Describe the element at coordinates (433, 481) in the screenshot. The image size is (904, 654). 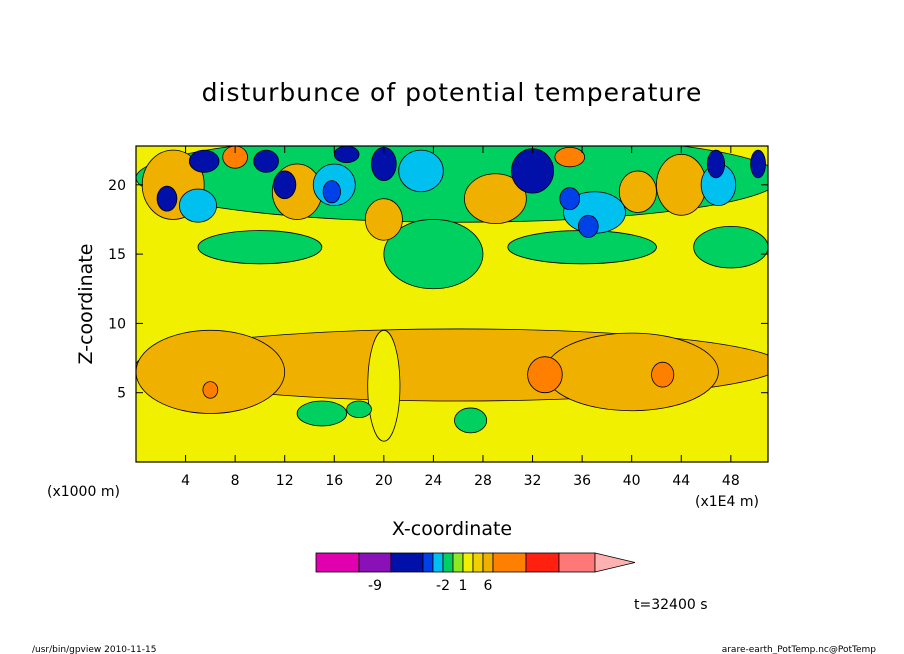
I see `x-tick-label: 24` at that location.